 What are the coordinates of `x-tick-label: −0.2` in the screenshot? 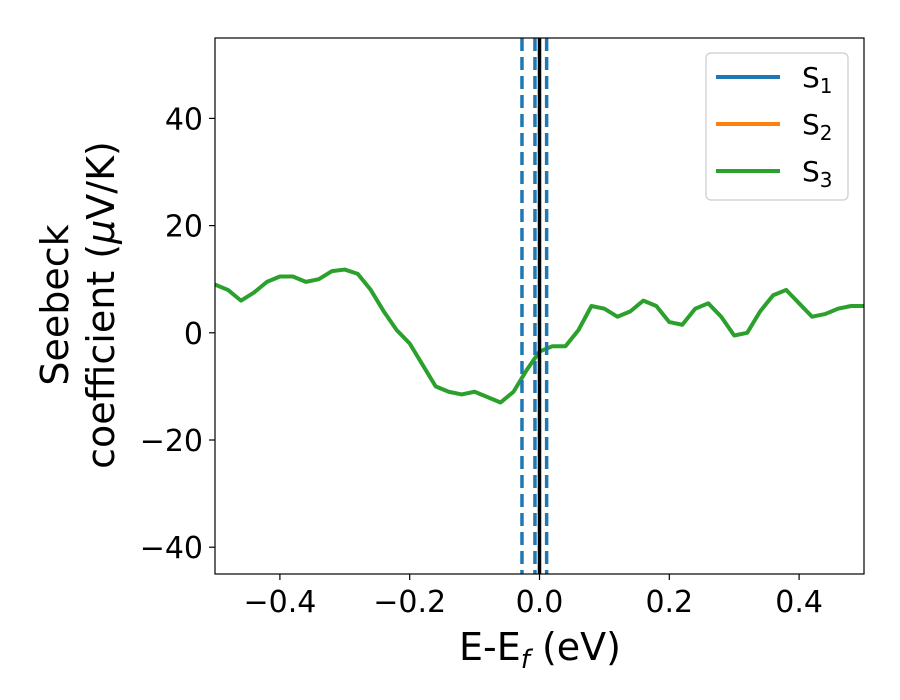 It's located at (409, 602).